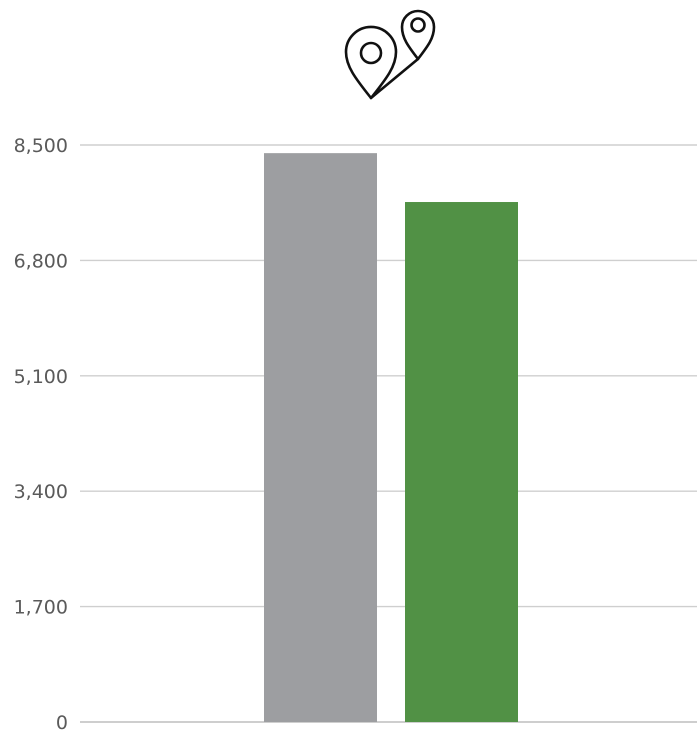 Image resolution: width=699 pixels, height=732 pixels. Describe the element at coordinates (461, 462) in the screenshot. I see `bar-green` at that location.